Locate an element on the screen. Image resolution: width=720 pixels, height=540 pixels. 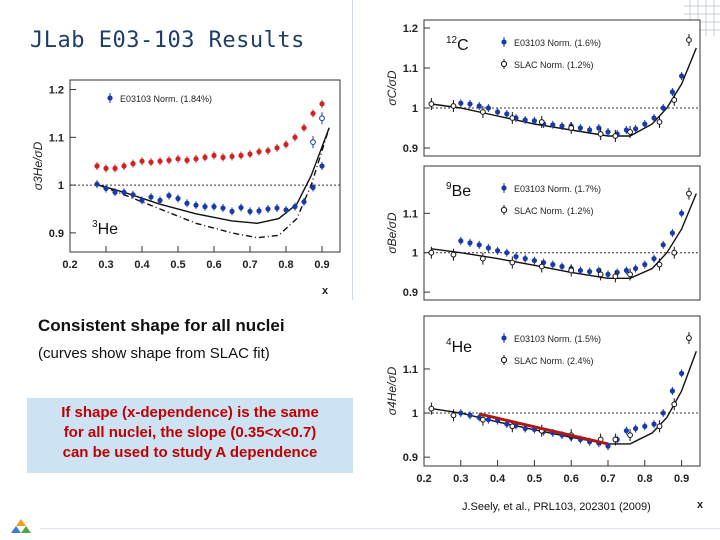
legend-label: E03103 Norm. (1.6%) is located at coordinates (557, 43).